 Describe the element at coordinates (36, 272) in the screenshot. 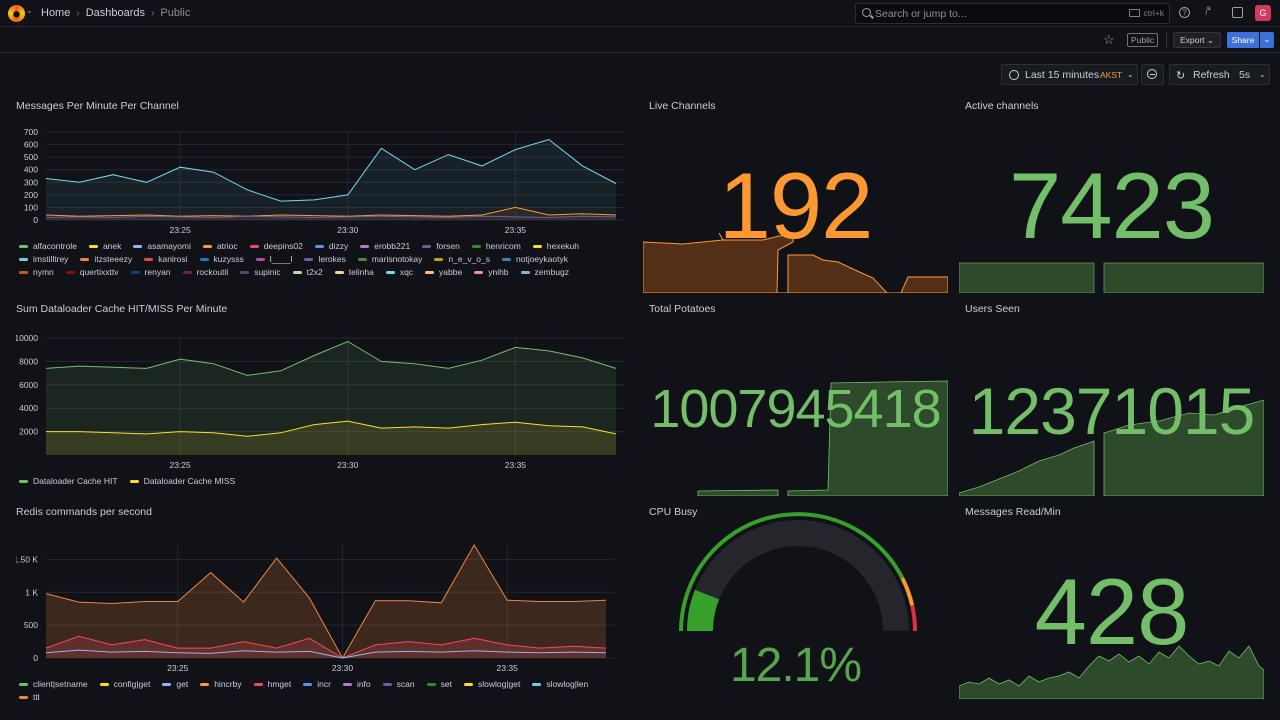

I see `legend-item: nymn` at that location.